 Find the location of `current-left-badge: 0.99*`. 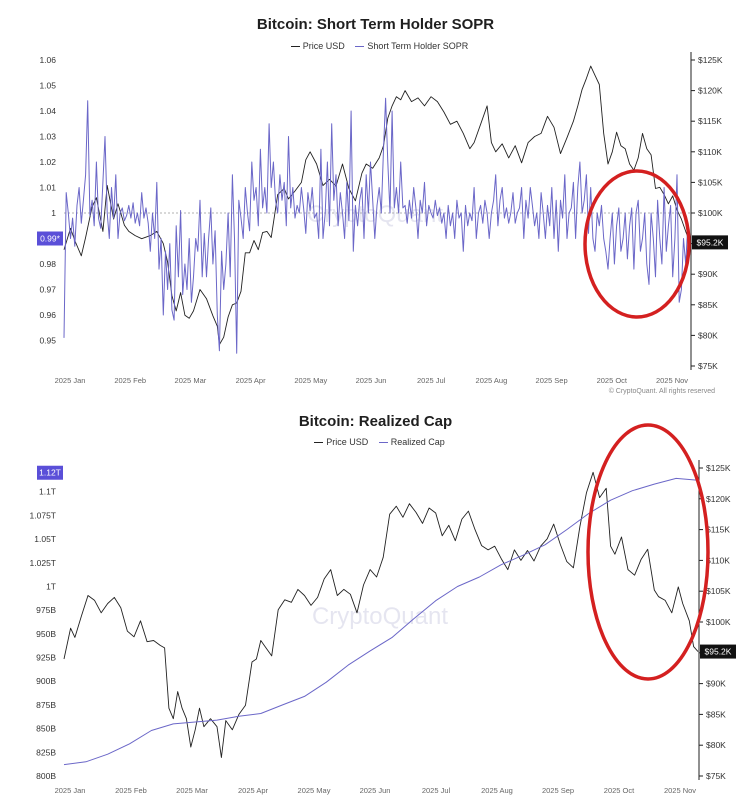

current-left-badge: 0.99* is located at coordinates (50, 238).